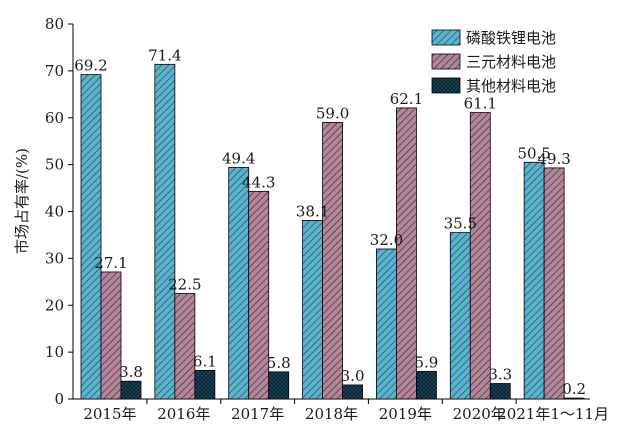  I want to click on y-axis-title: 市场占有率/(%), so click(22, 201).